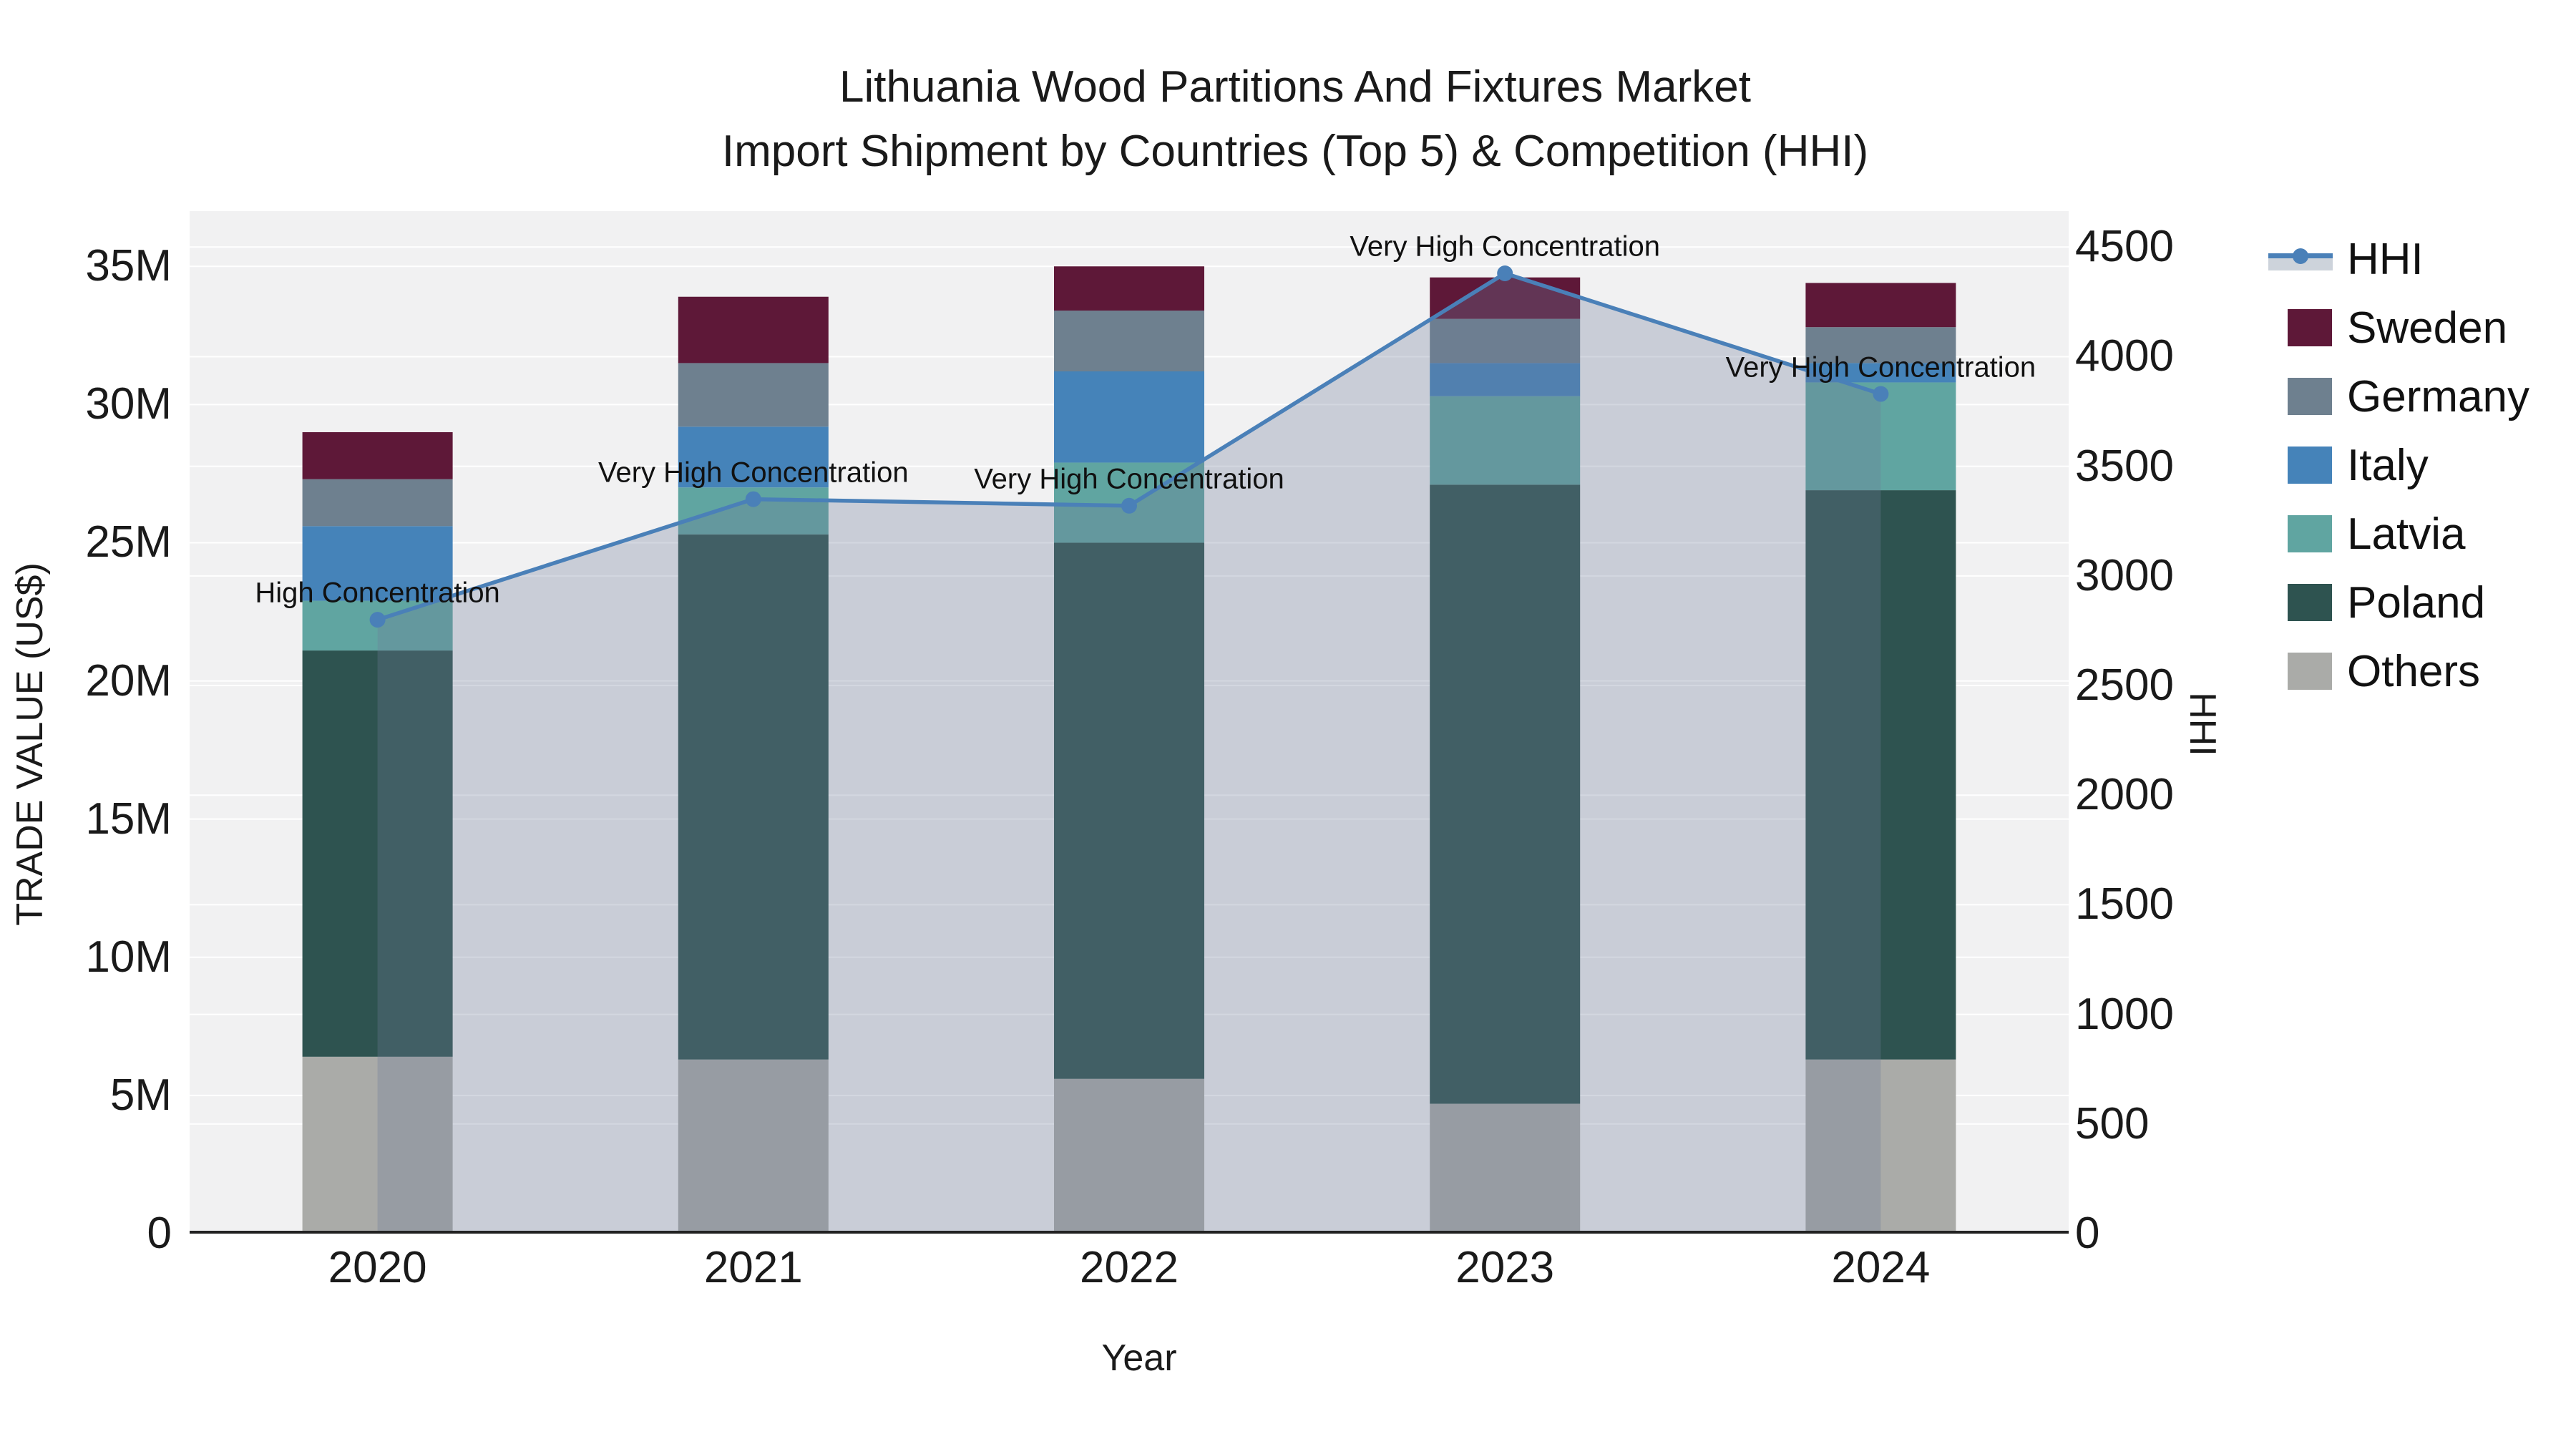 The height and width of the screenshot is (1449, 2576). I want to click on legend-item-germany: Germany, so click(2398, 396).